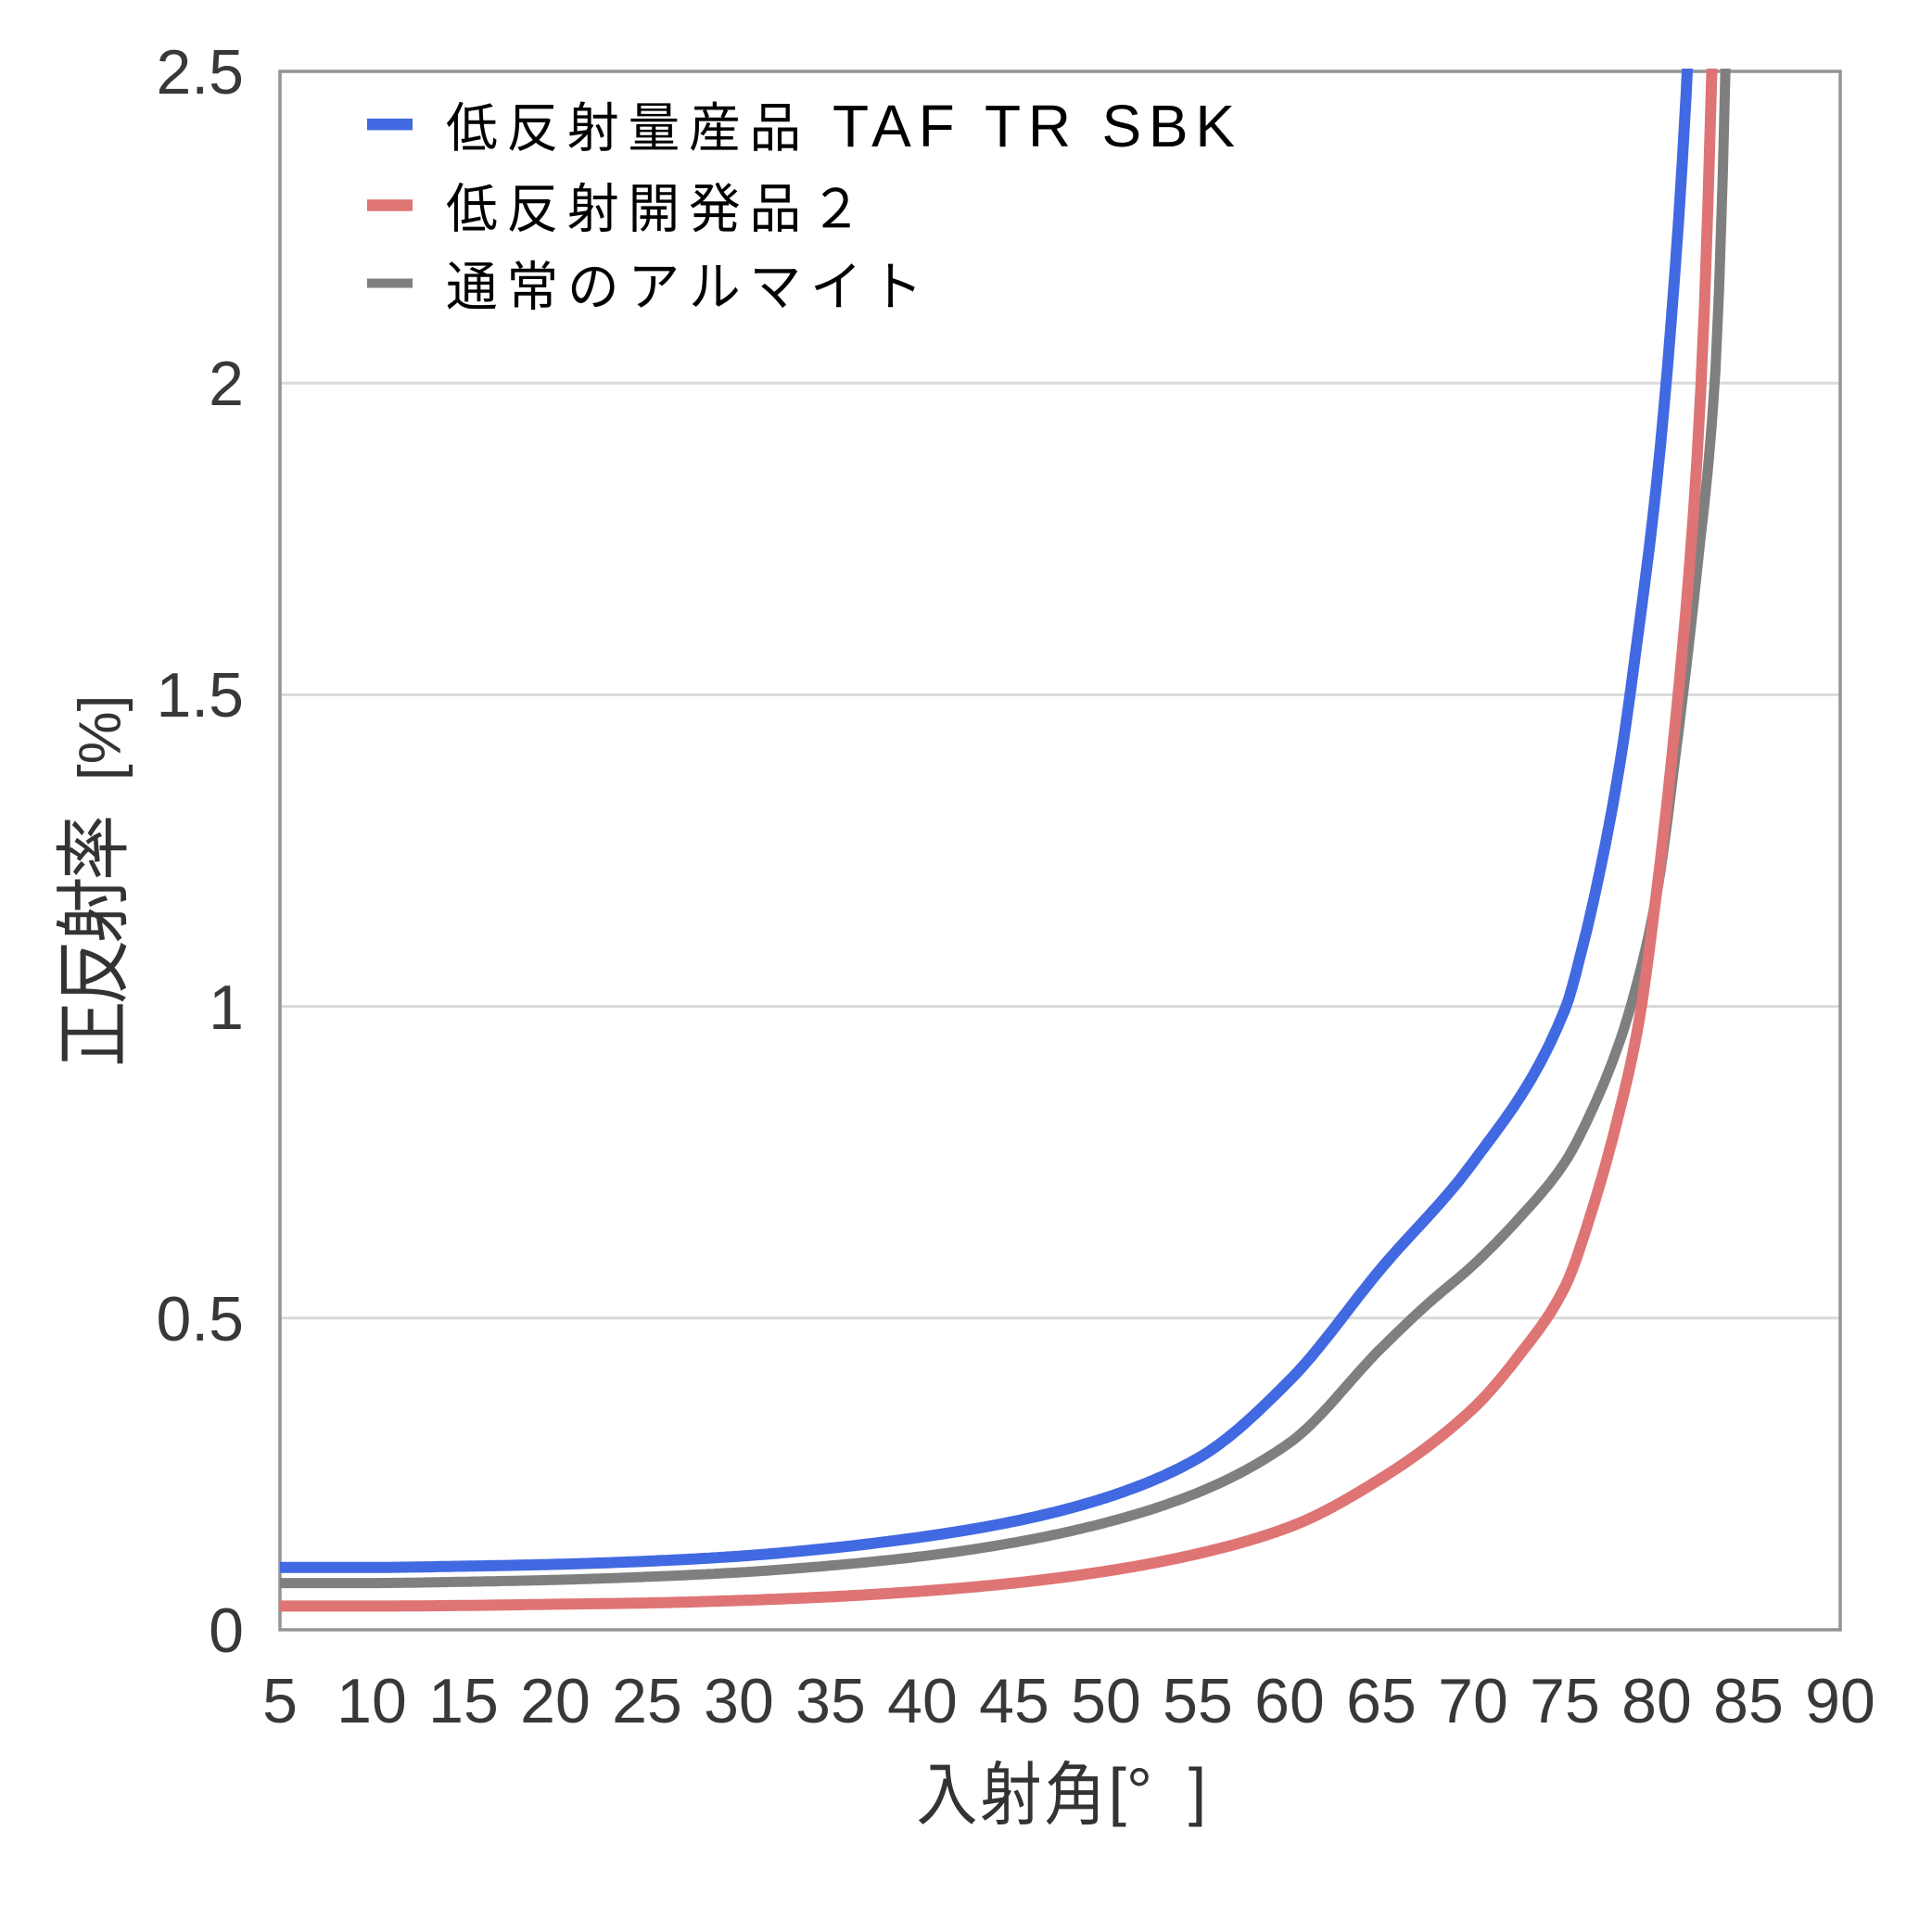  Describe the element at coordinates (1289, 1701) in the screenshot. I see `svg-text: 60` at that location.